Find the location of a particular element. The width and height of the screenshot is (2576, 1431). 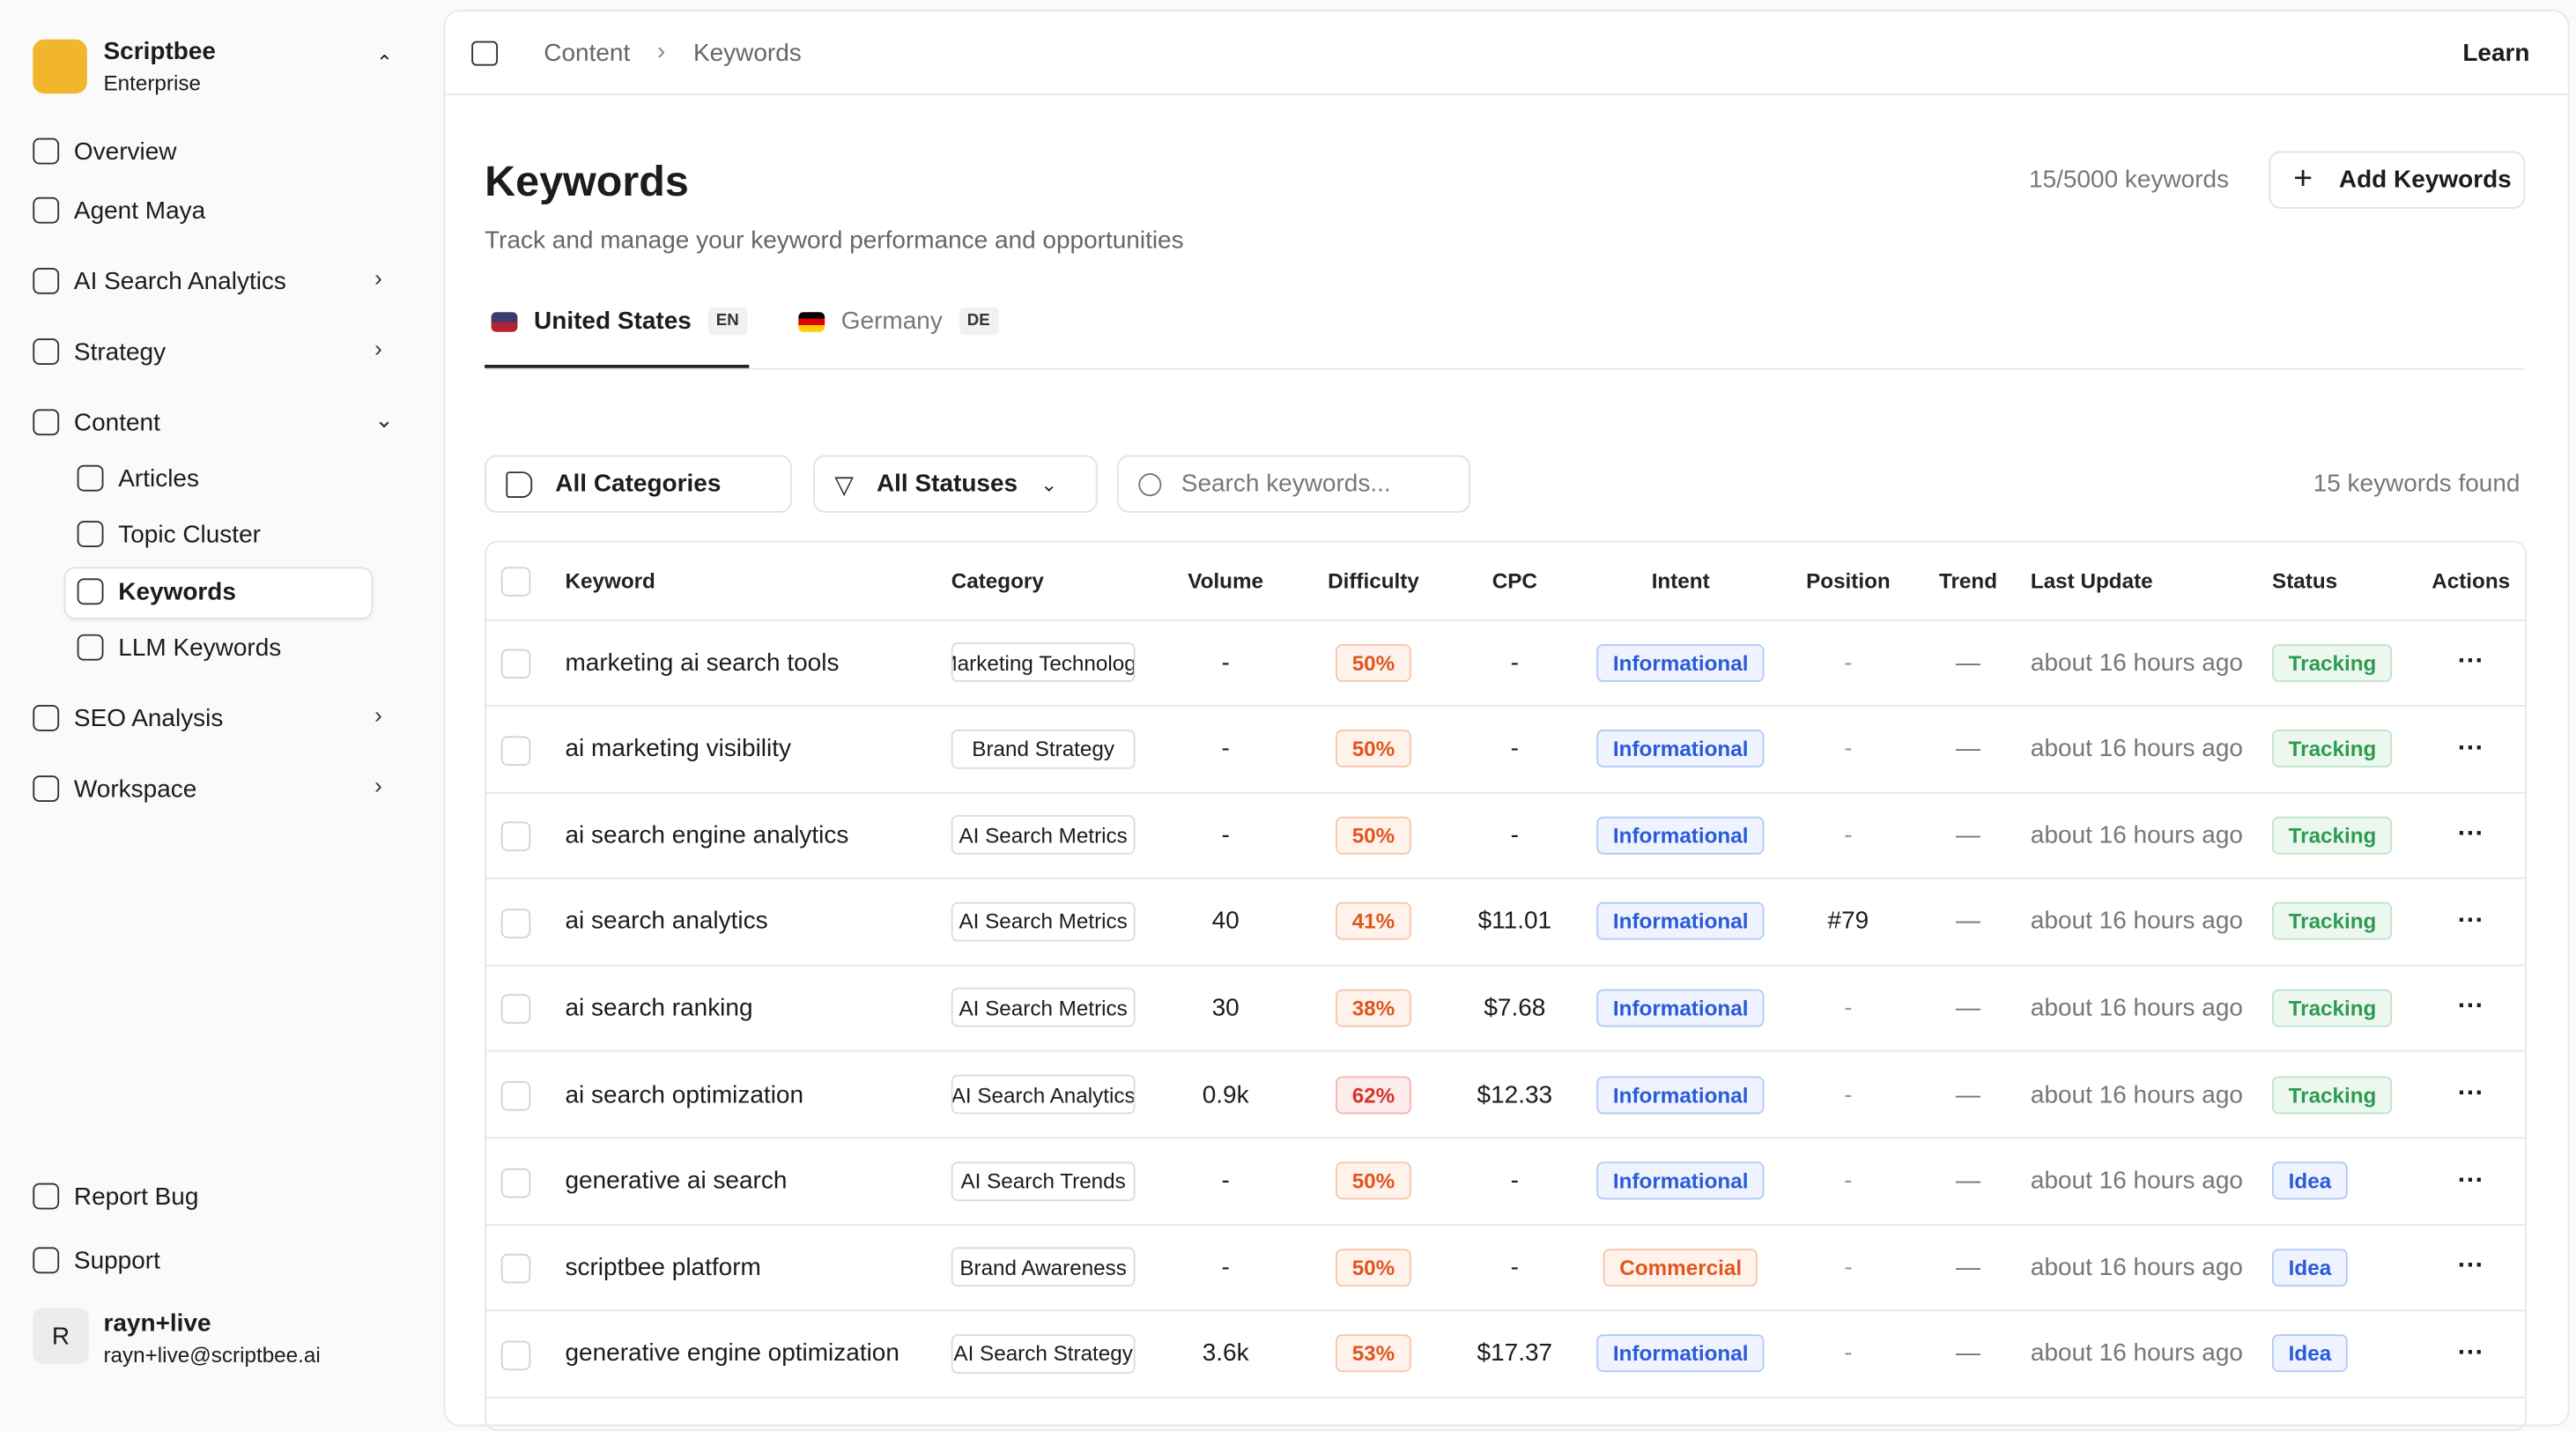

nav-label: AI Search Analytics is located at coordinates (179, 281).